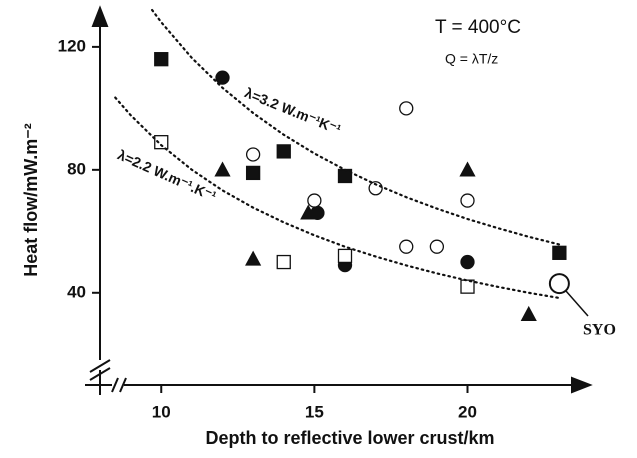  What do you see at coordinates (167, 176) in the screenshot?
I see `curve-label: λ=2.2 W.m⁻¹.K⁻¹` at bounding box center [167, 176].